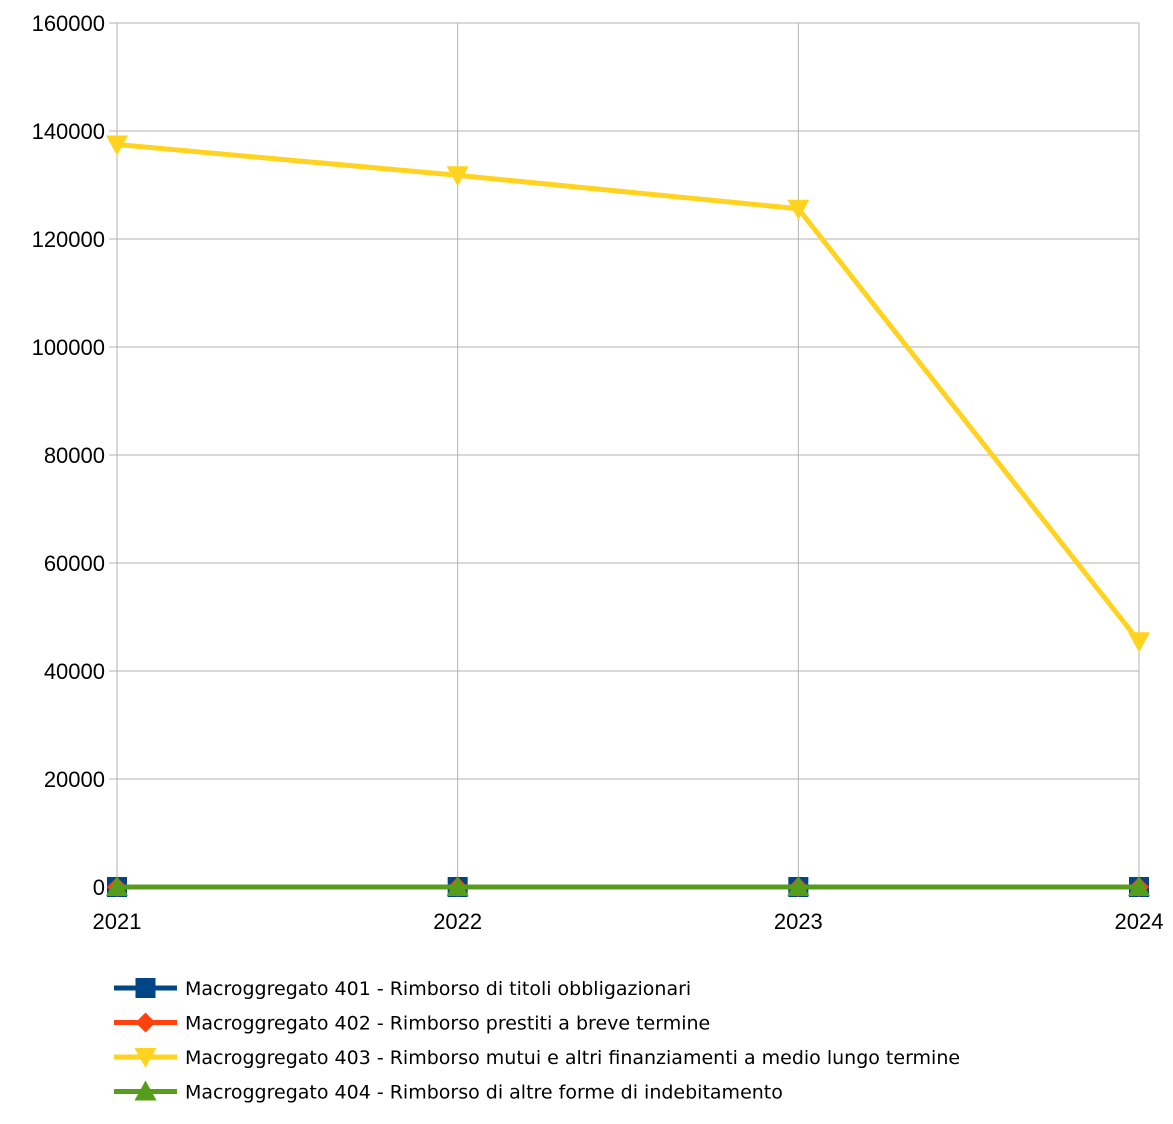 The width and height of the screenshot is (1173, 1124). I want to click on y-tick-label: 160000, so click(68, 23).